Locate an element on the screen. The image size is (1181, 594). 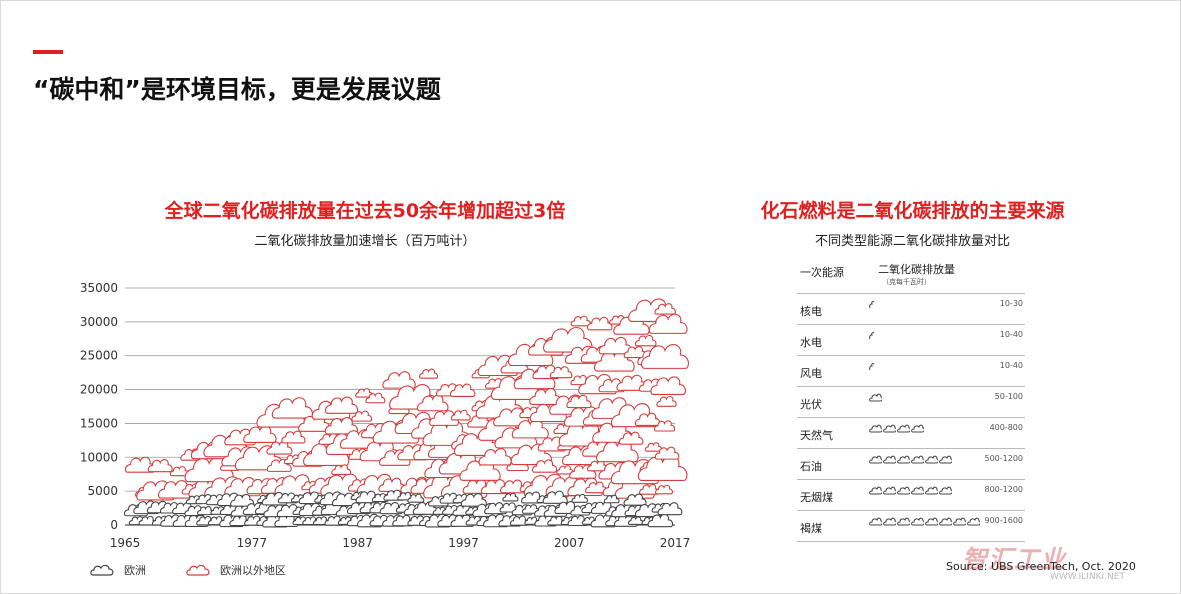
table-row: 风电 10-40 is located at coordinates (911, 371).